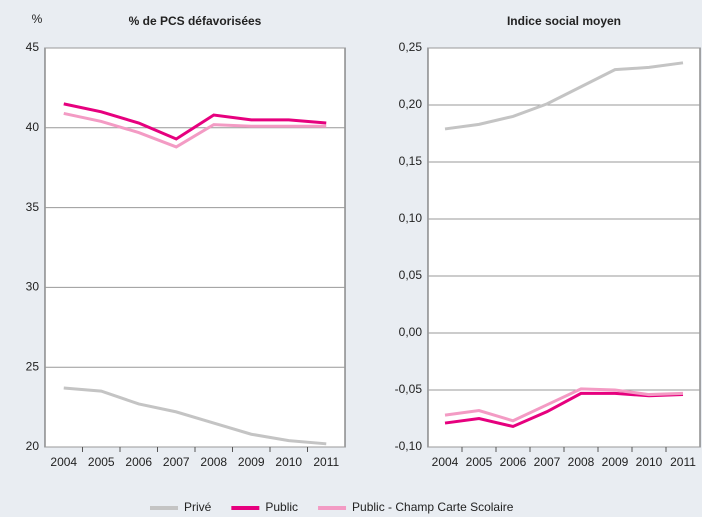  Describe the element at coordinates (411, 161) in the screenshot. I see `y-tick-label: 0,15` at that location.